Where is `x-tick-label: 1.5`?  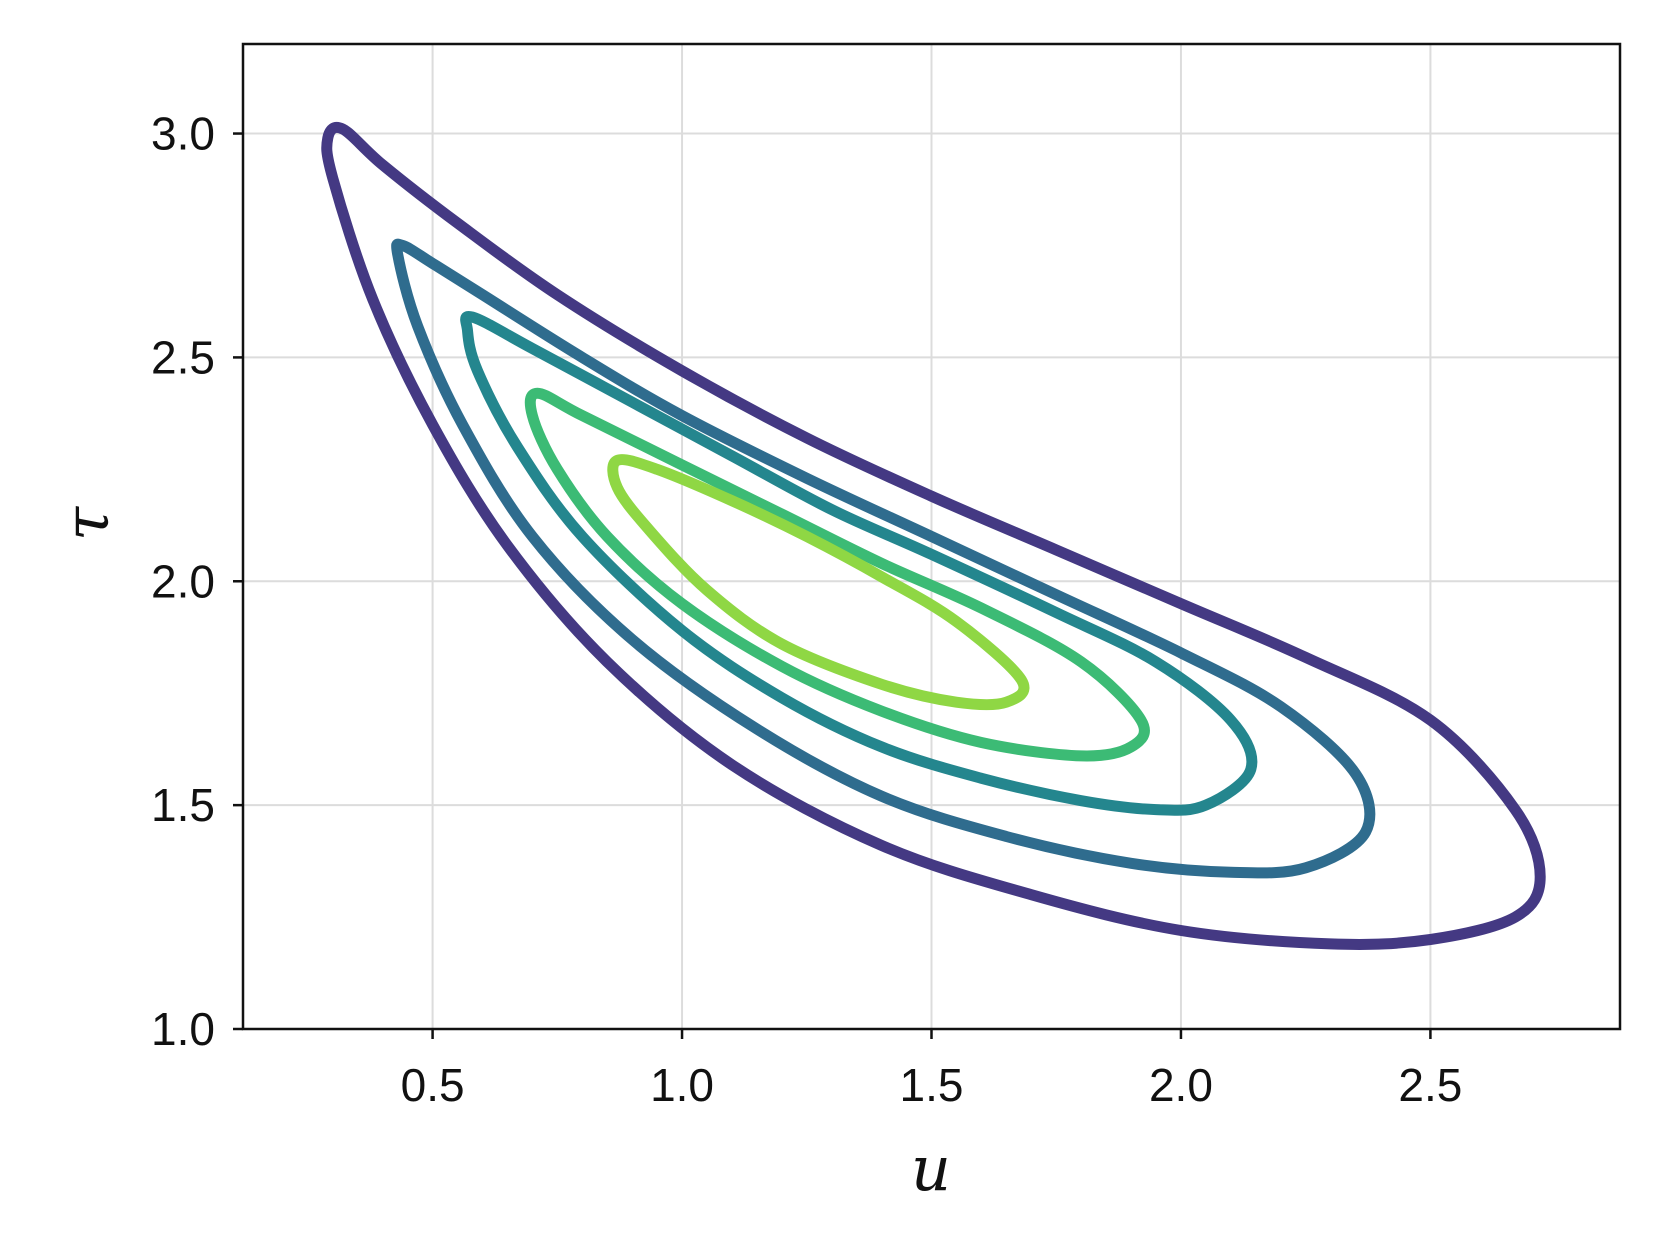 x-tick-label: 1.5 is located at coordinates (932, 1085).